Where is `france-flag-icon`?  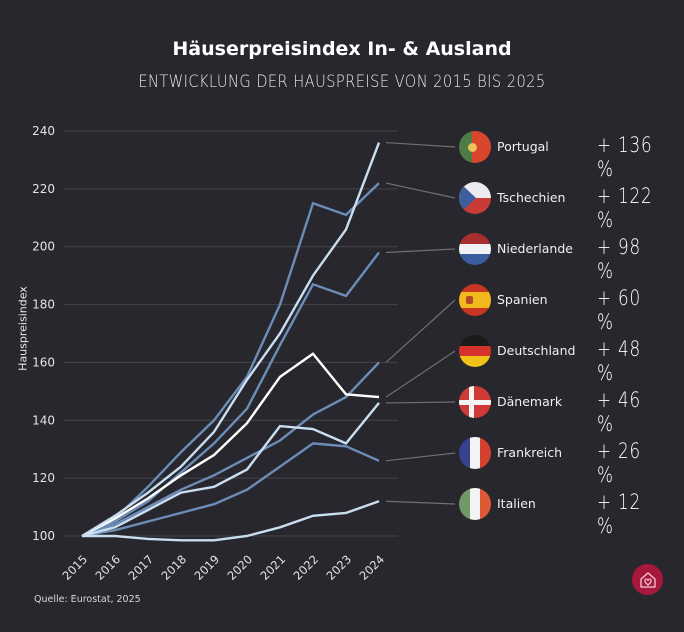 france-flag-icon is located at coordinates (475, 453).